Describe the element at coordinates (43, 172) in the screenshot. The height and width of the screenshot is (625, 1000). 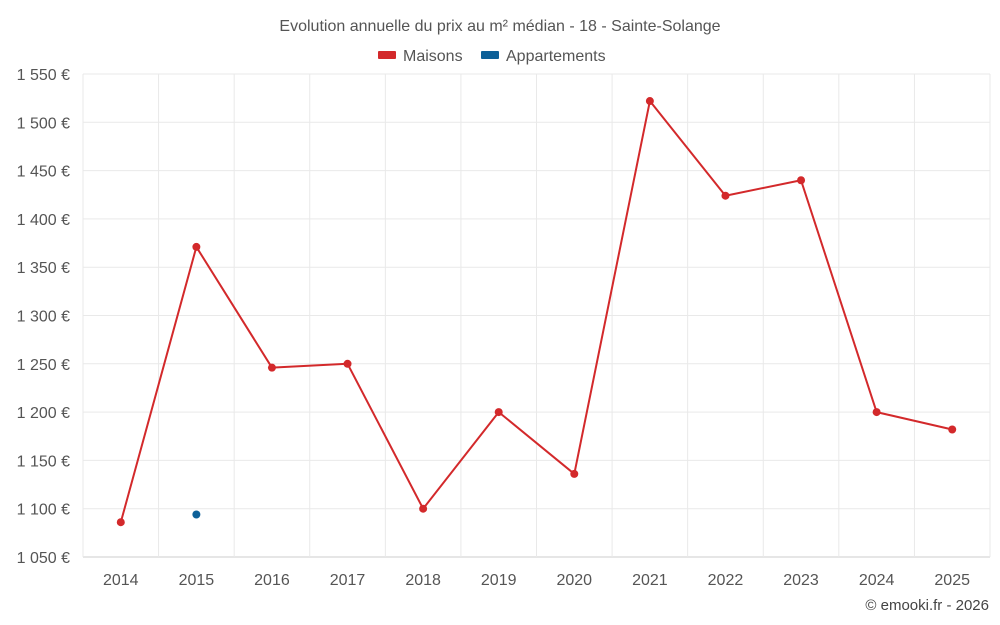
I see `y-tick-label-1450: 1 450 €` at that location.